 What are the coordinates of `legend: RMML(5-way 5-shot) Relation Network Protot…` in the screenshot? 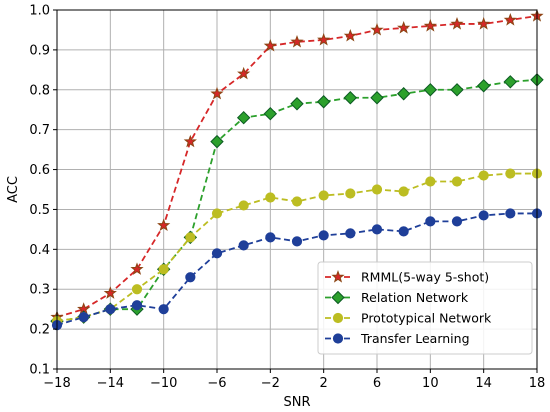 It's located at (425, 308).